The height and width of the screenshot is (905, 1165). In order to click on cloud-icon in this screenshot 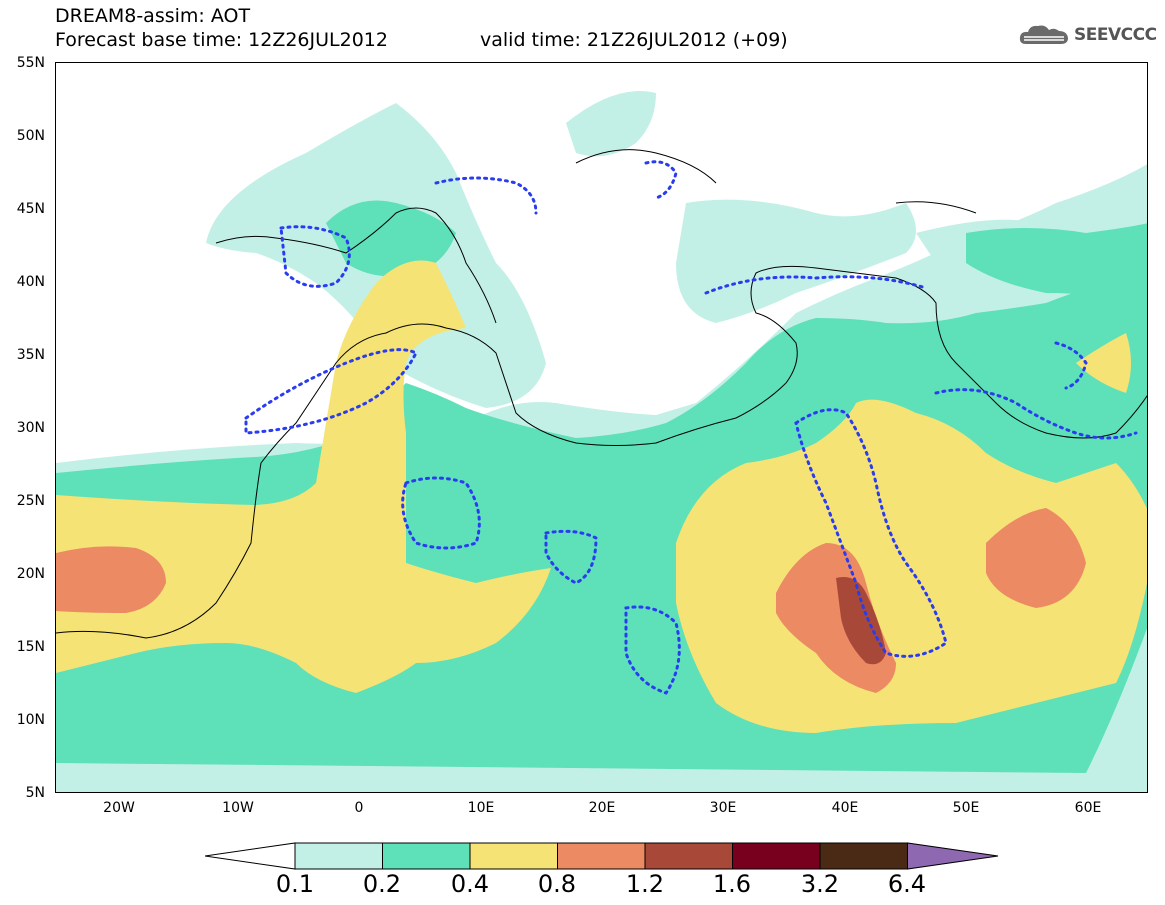, I will do `click(1043, 34)`.